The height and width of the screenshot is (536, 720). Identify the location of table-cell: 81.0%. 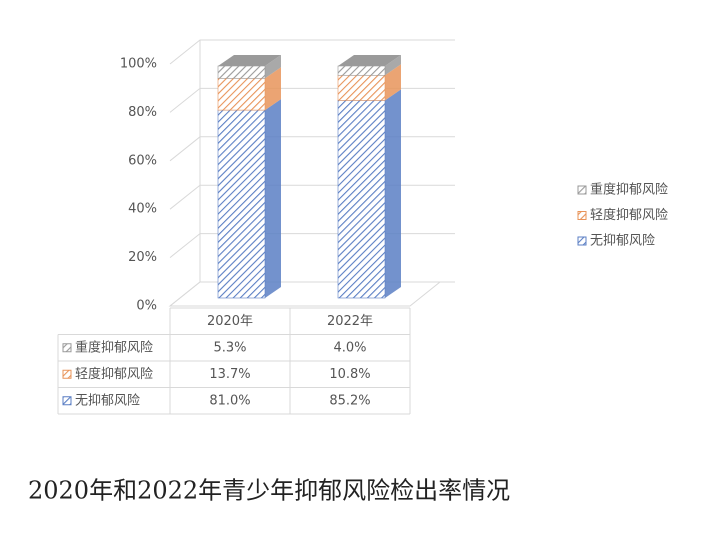
(229, 400).